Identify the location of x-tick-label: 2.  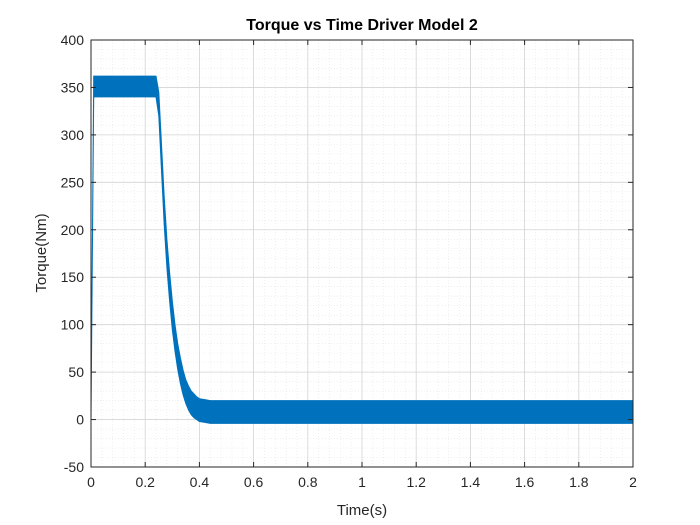
(633, 482).